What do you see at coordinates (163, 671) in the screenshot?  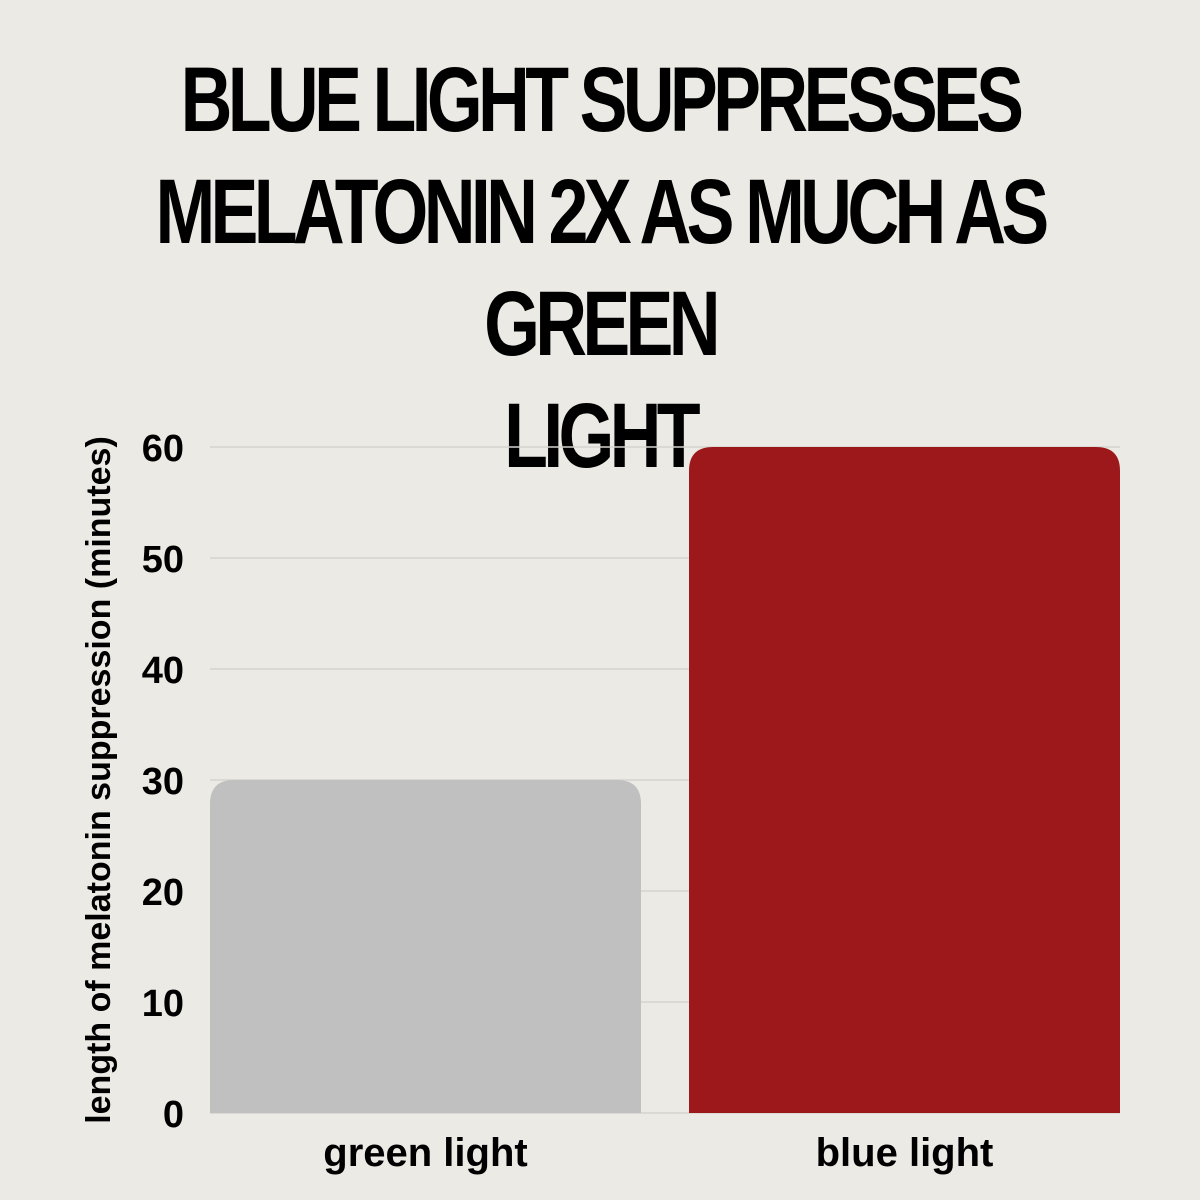 I see `y-tick-label: 40` at bounding box center [163, 671].